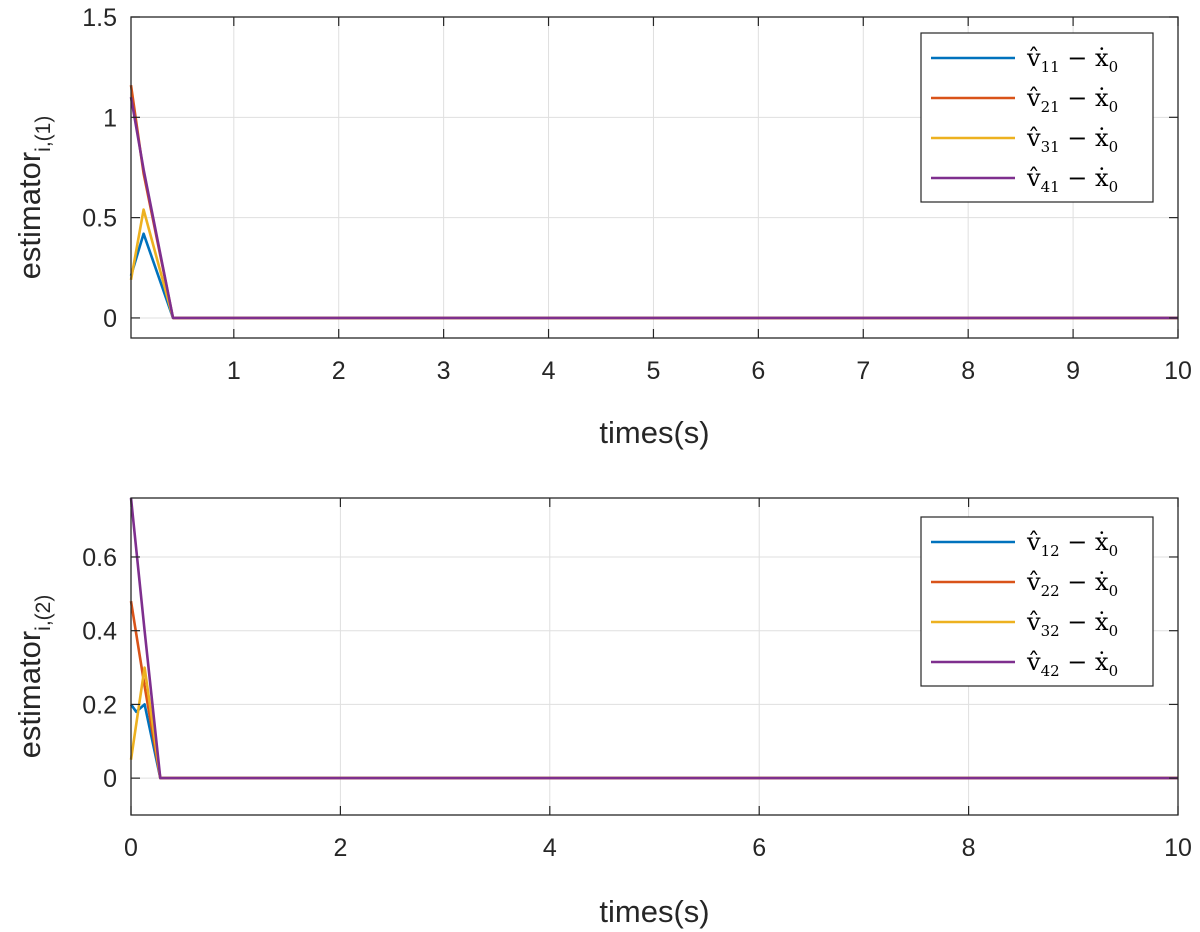 The height and width of the screenshot is (932, 1200). I want to click on y-tick-label: 0.6, so click(99, 558).